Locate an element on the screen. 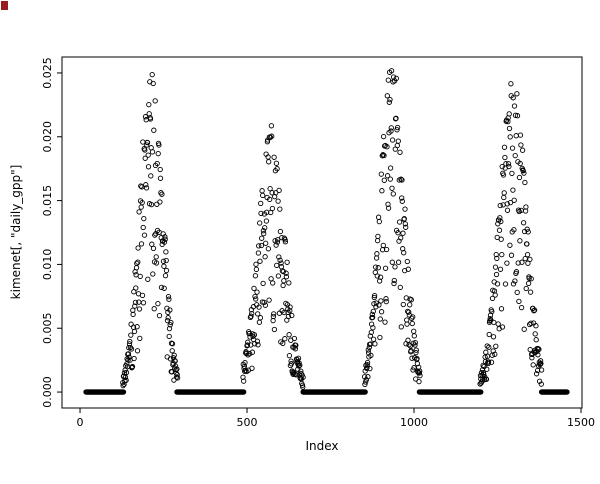 This screenshot has height=484, width=600. x-axis-label: Index is located at coordinates (321, 446).